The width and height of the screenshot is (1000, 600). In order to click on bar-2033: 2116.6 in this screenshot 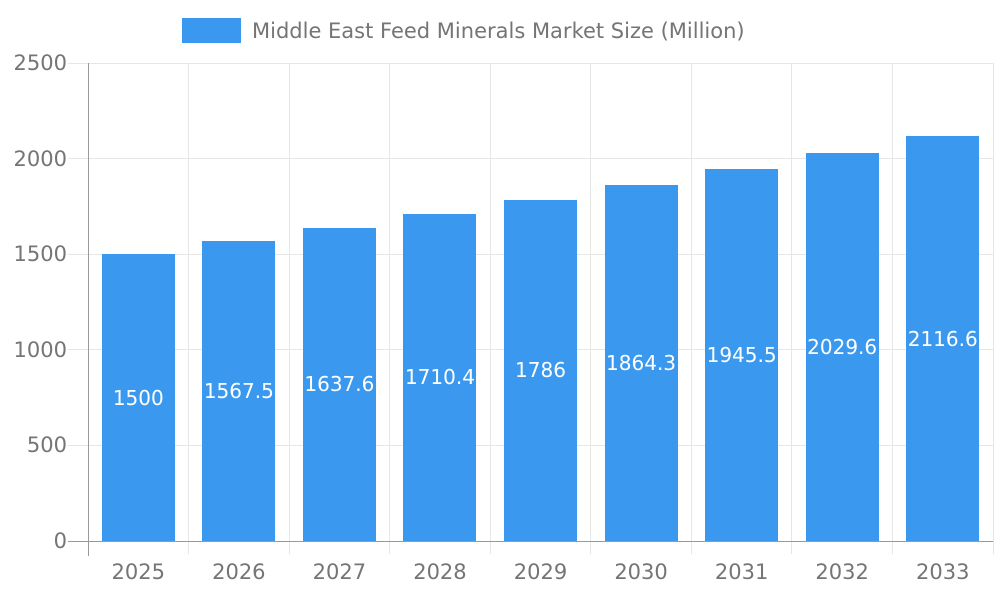, I will do `click(943, 338)`.